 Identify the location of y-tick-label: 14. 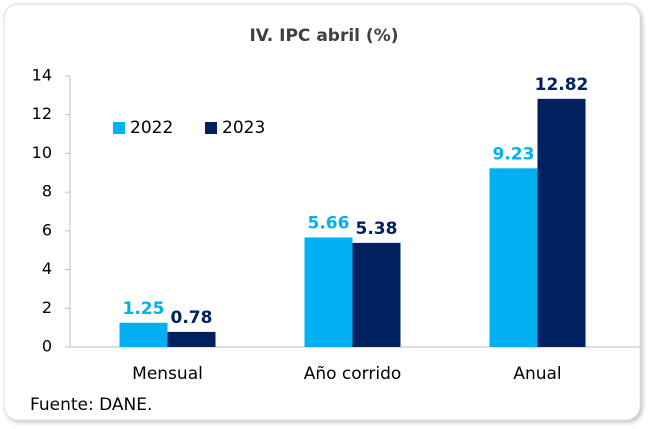
(42, 75).